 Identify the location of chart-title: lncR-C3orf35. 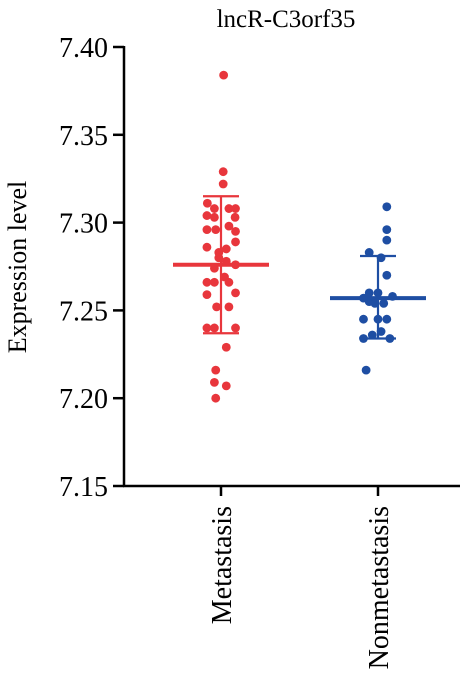
(286, 19).